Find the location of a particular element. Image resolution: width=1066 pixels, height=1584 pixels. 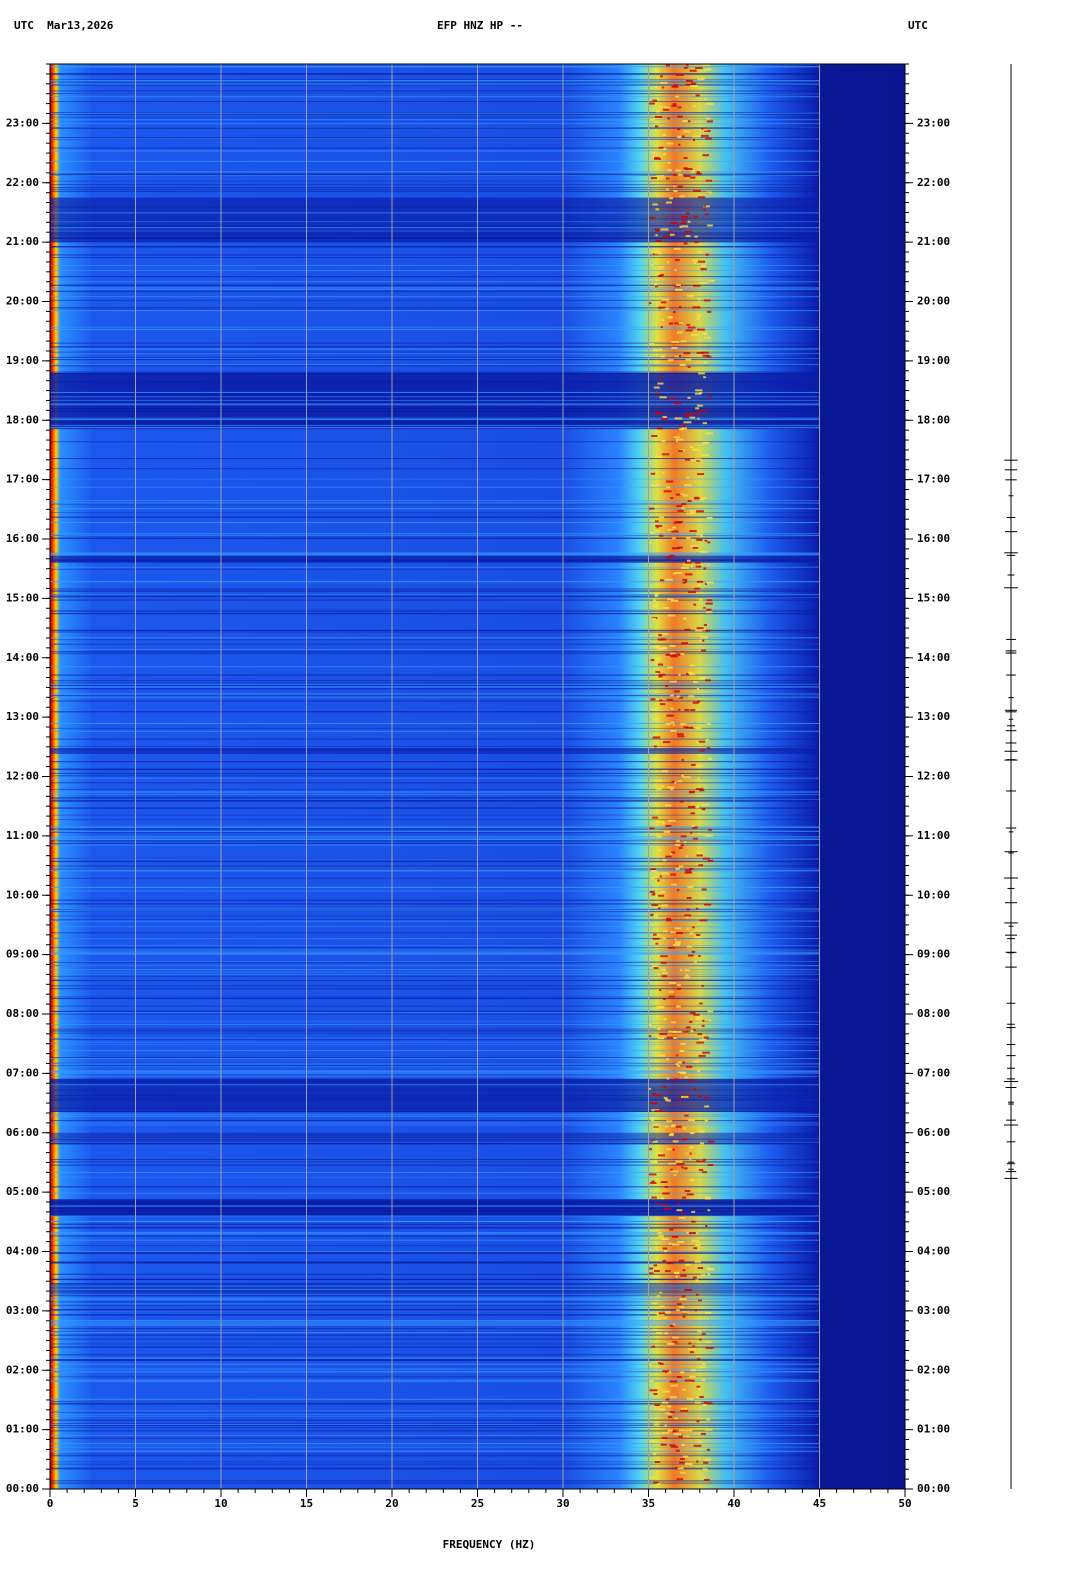

y-tick-label: 13:00 is located at coordinates (933, 716).